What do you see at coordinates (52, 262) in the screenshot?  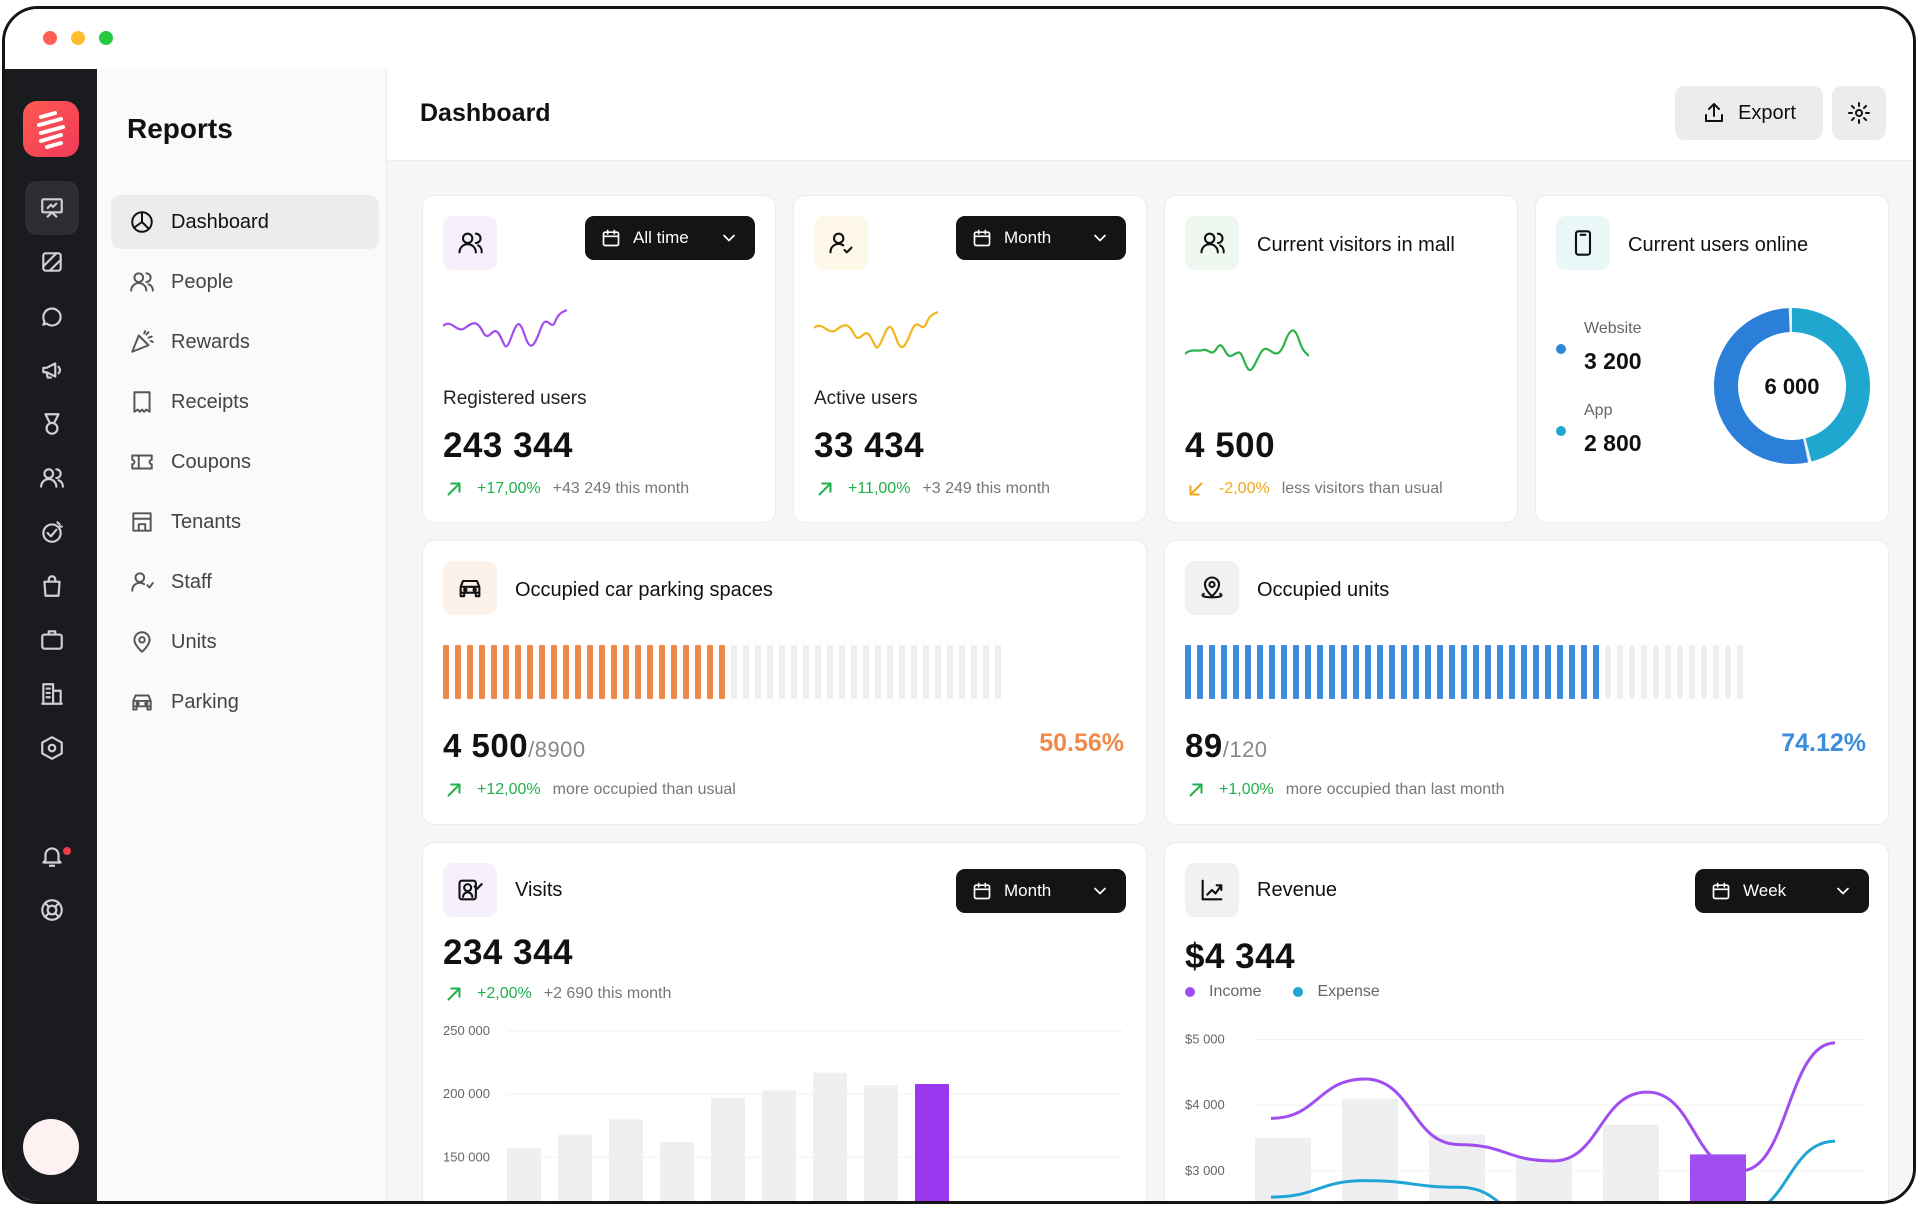 I see `rail-map-icon` at bounding box center [52, 262].